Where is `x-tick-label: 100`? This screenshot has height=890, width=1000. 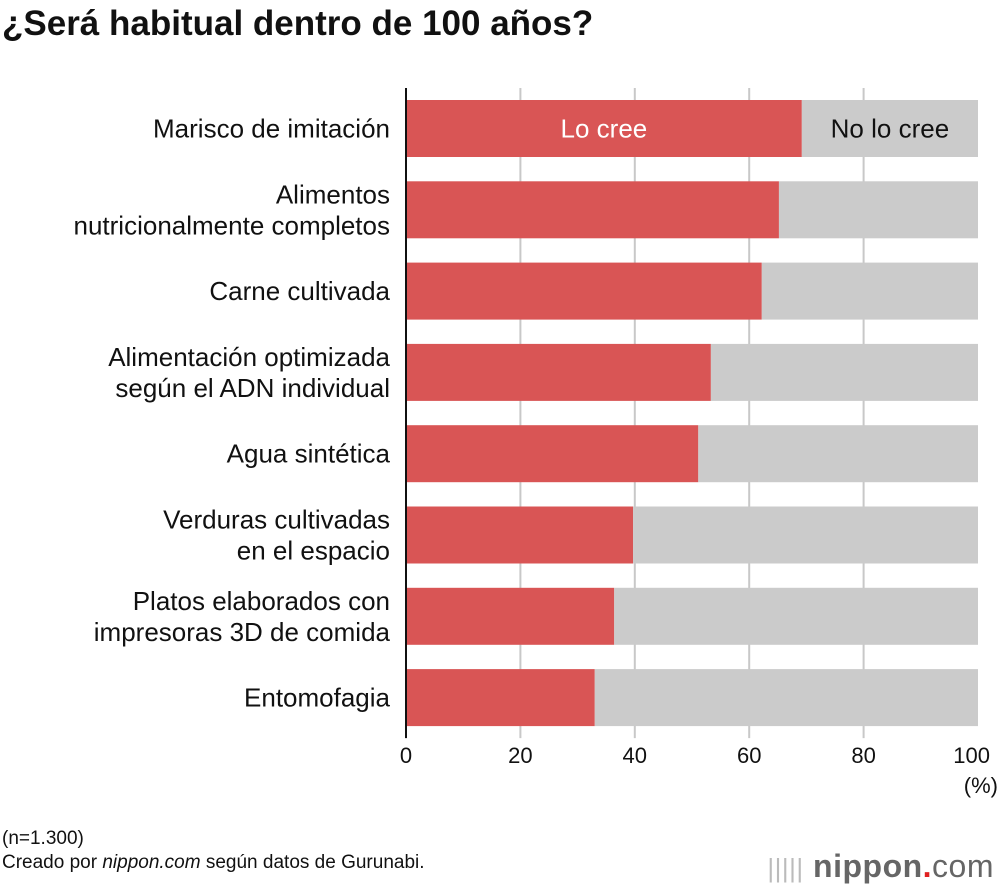
x-tick-label: 100 is located at coordinates (971, 755).